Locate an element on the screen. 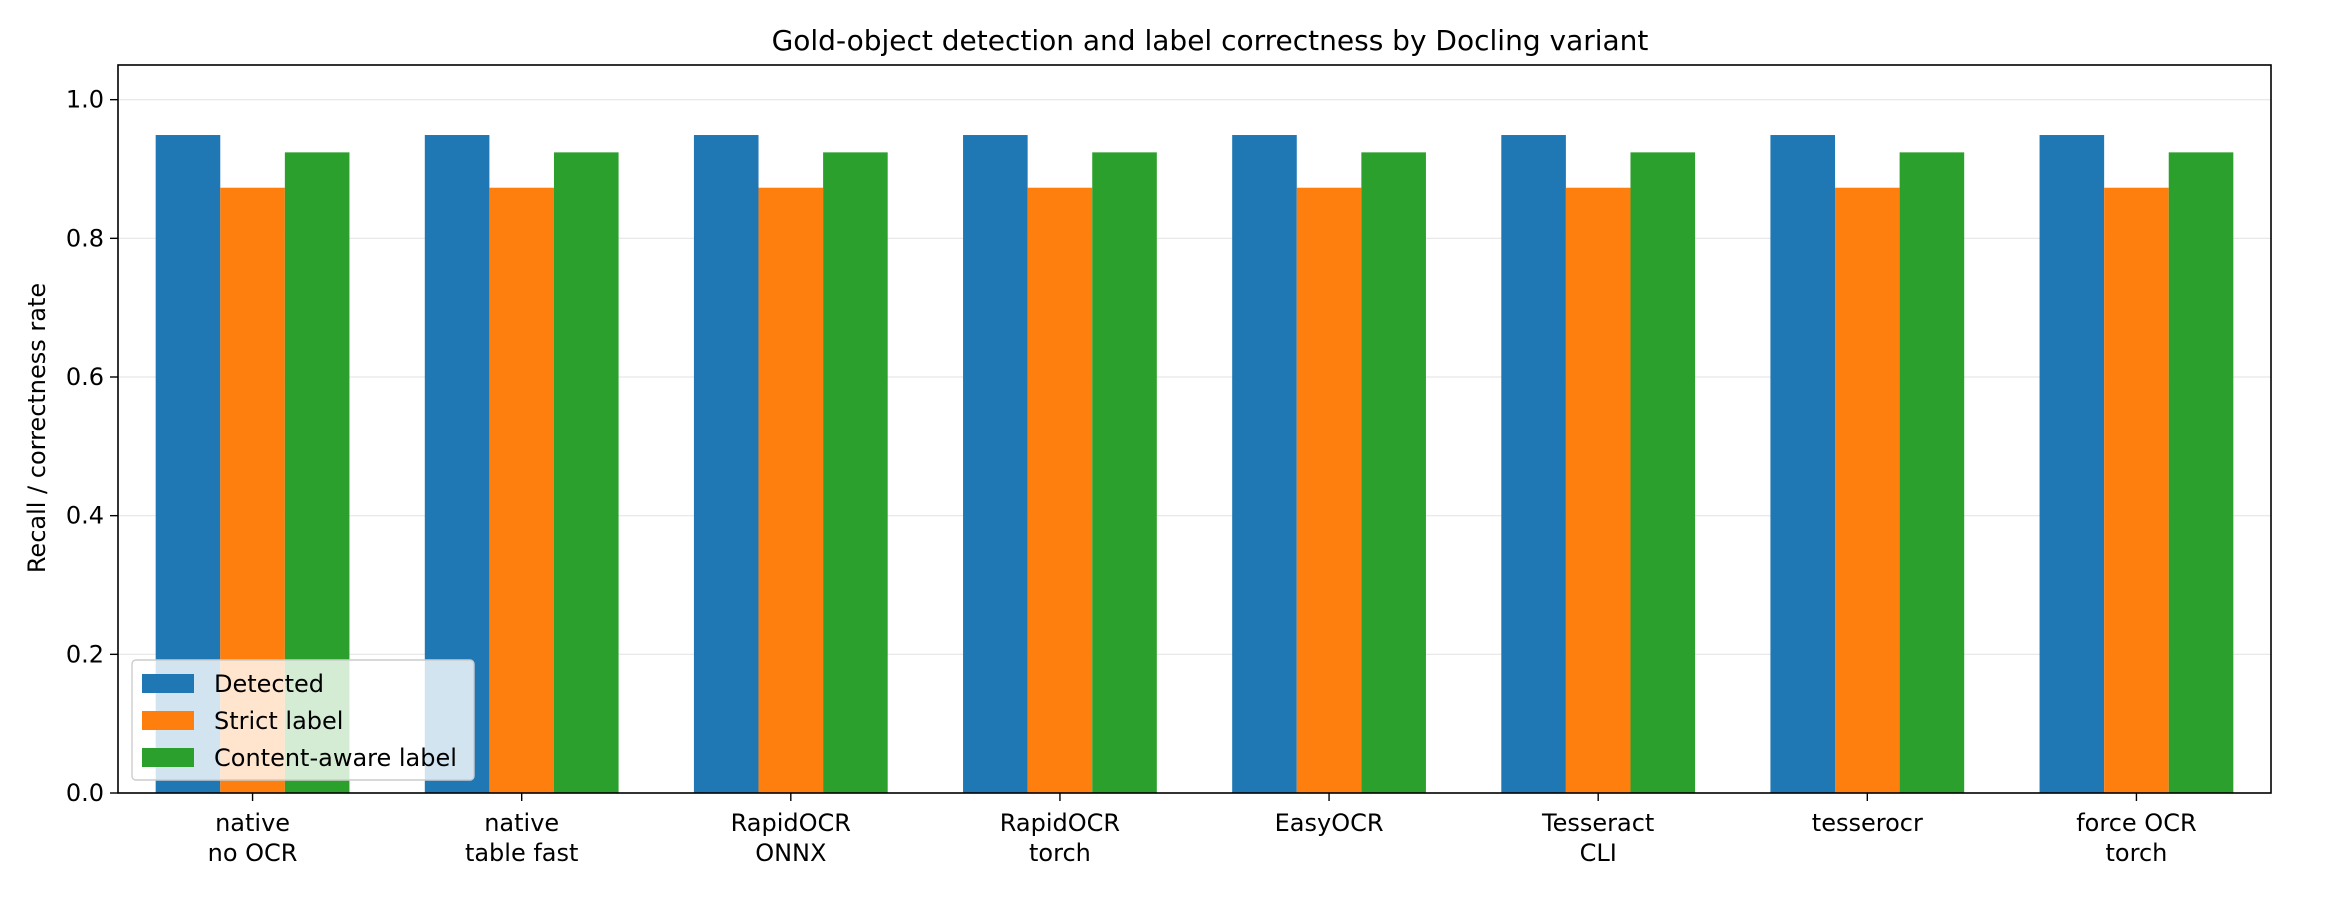  y-tick-label: 0.4 is located at coordinates (85, 516).